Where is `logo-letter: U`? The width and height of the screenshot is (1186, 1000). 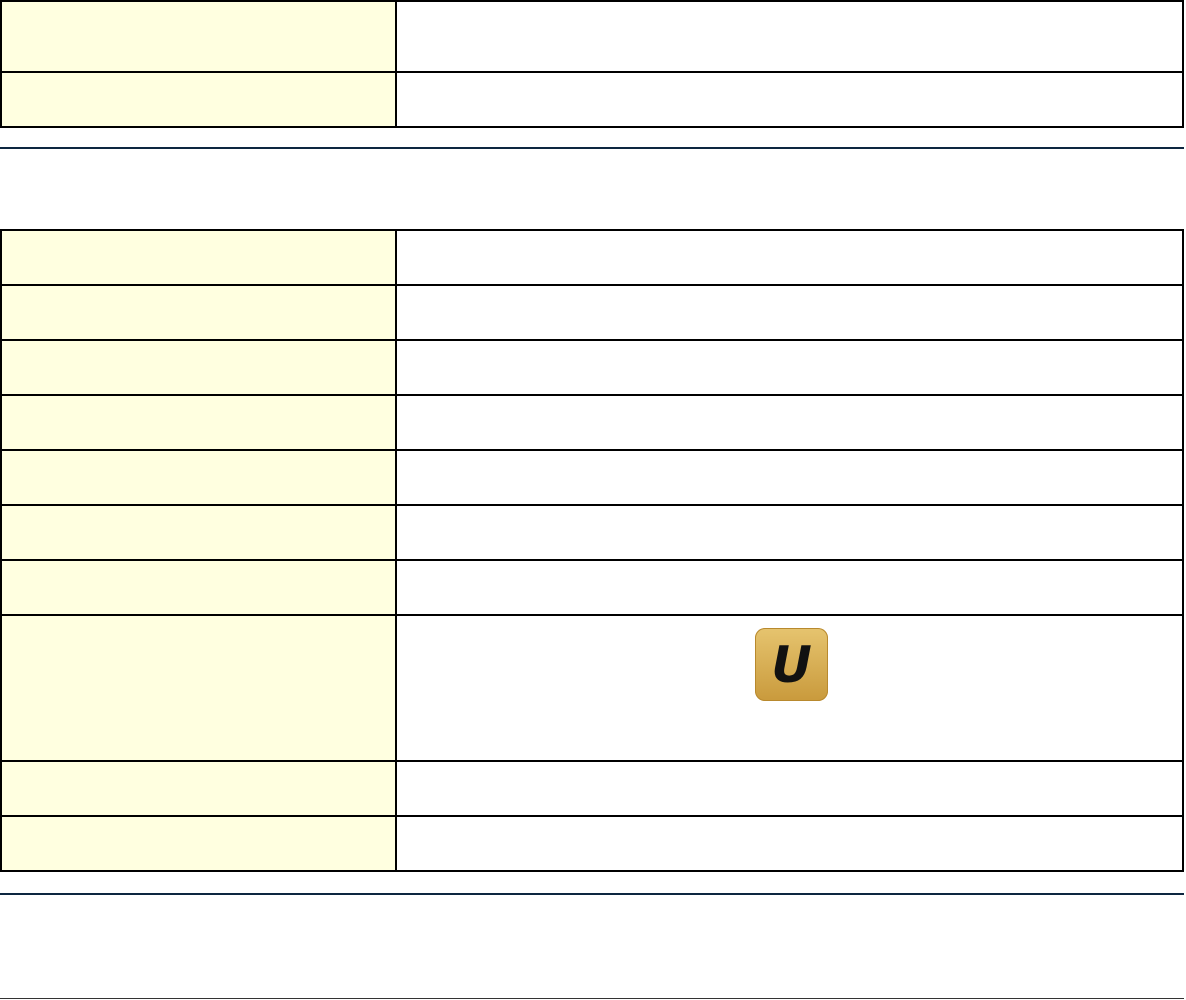 logo-letter: U is located at coordinates (791, 664).